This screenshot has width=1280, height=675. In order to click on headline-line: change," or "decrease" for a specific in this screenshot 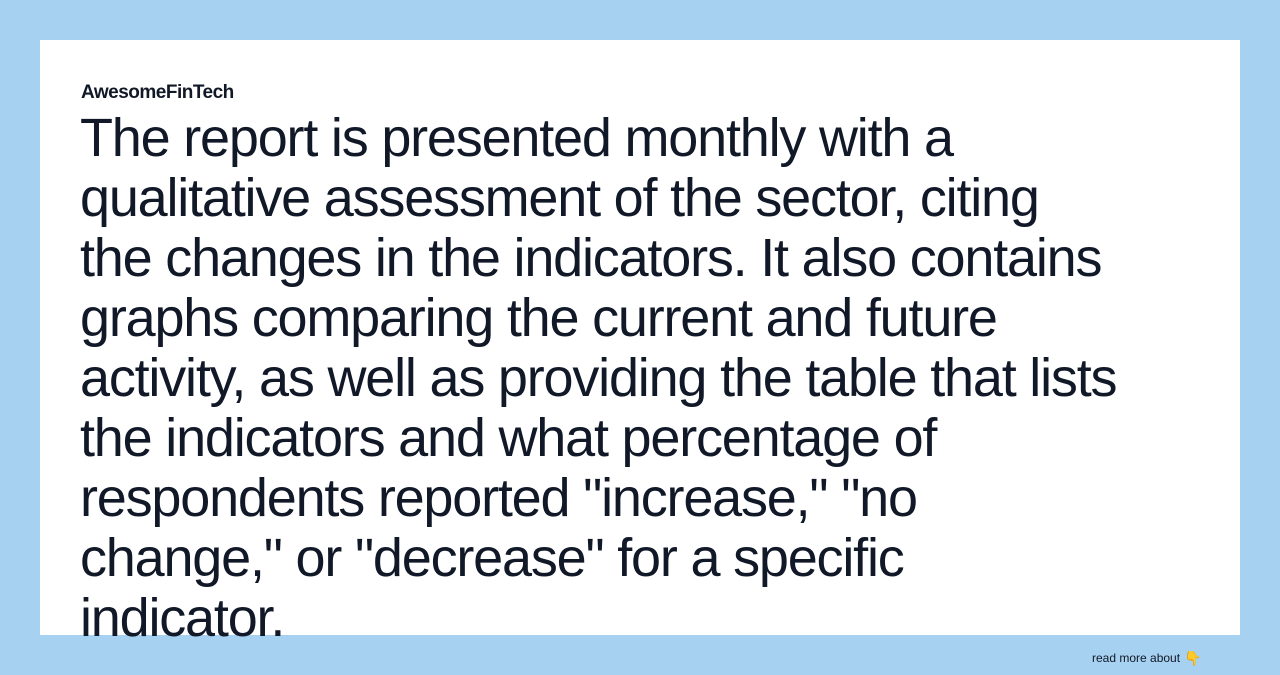, I will do `click(492, 558)`.